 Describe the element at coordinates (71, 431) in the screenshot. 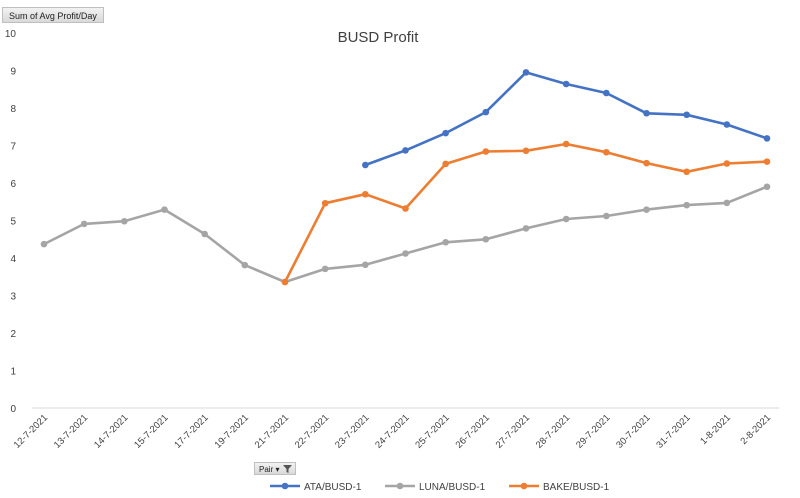

I see `x-tick-label: 13-7-2021` at that location.